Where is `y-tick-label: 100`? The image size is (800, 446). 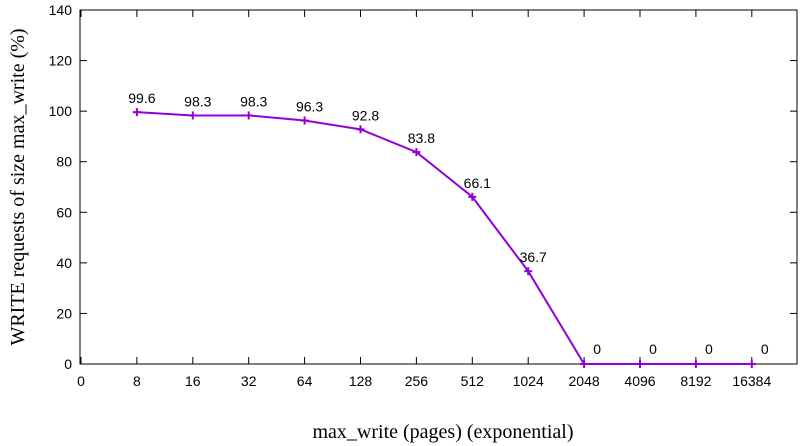 y-tick-label: 100 is located at coordinates (61, 111).